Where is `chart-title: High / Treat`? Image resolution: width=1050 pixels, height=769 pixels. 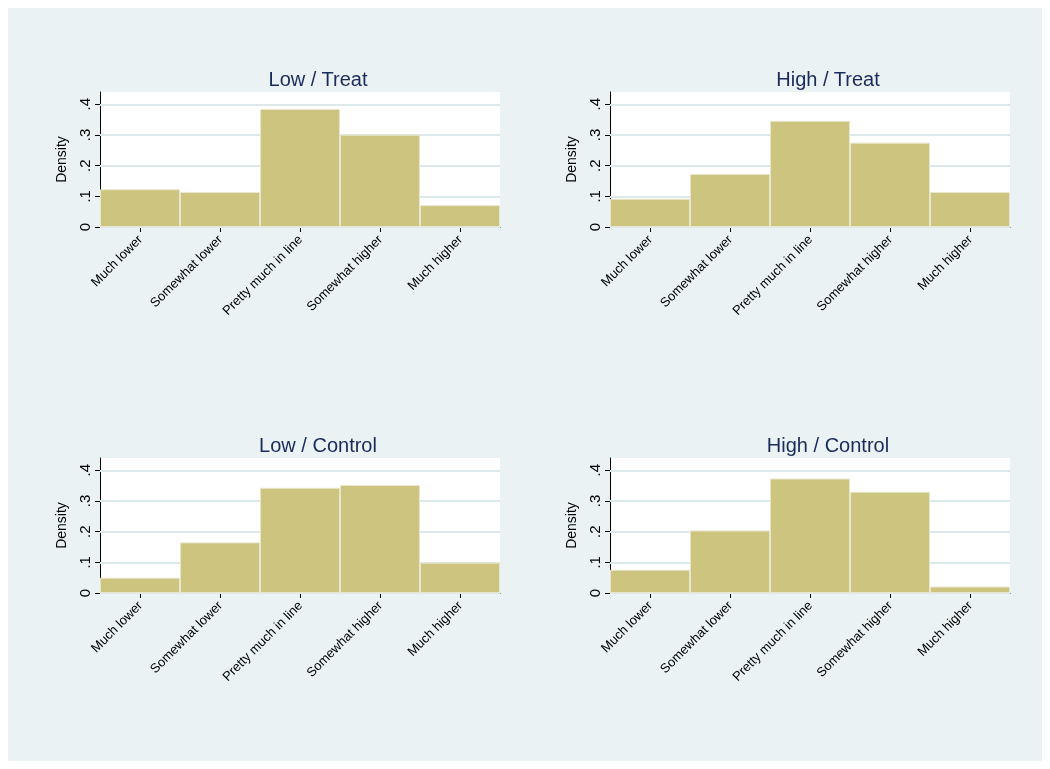 chart-title: High / Treat is located at coordinates (828, 79).